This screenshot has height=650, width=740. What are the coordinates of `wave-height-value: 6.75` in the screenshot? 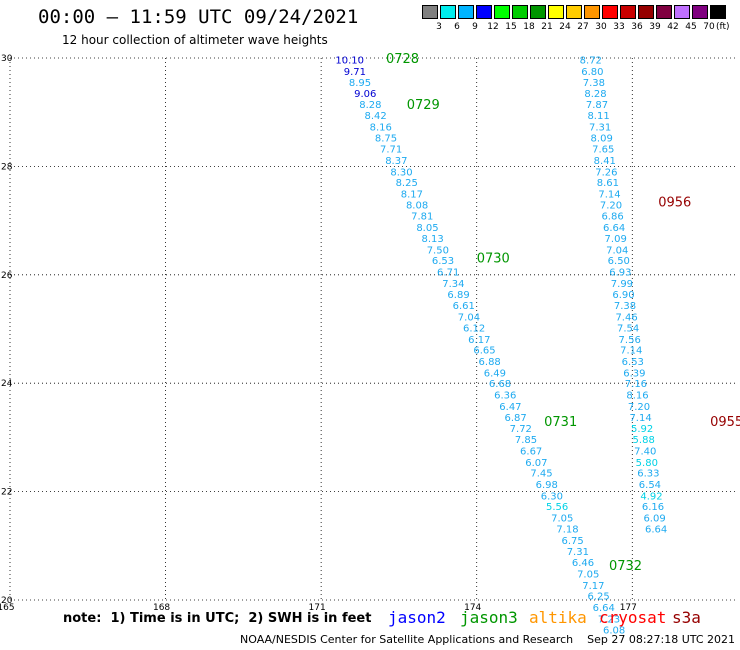 It's located at (573, 541).